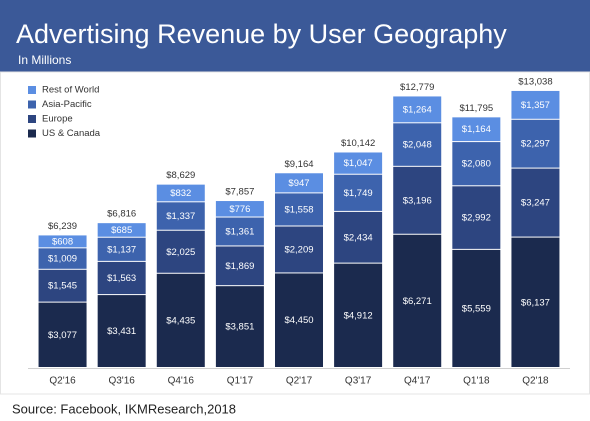  What do you see at coordinates (535, 81) in the screenshot?
I see `total-label: $13,038` at bounding box center [535, 81].